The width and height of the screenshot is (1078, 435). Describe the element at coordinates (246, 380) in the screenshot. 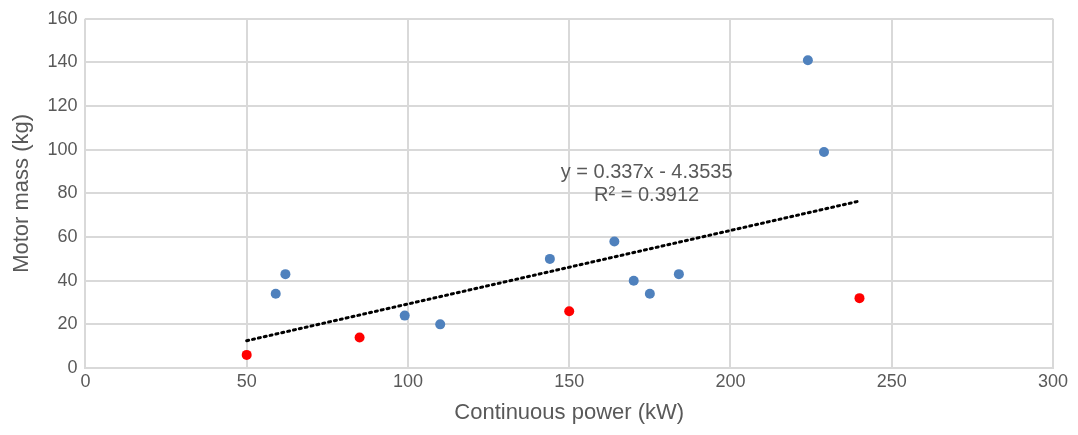

I see `x-tick-label: 50` at that location.